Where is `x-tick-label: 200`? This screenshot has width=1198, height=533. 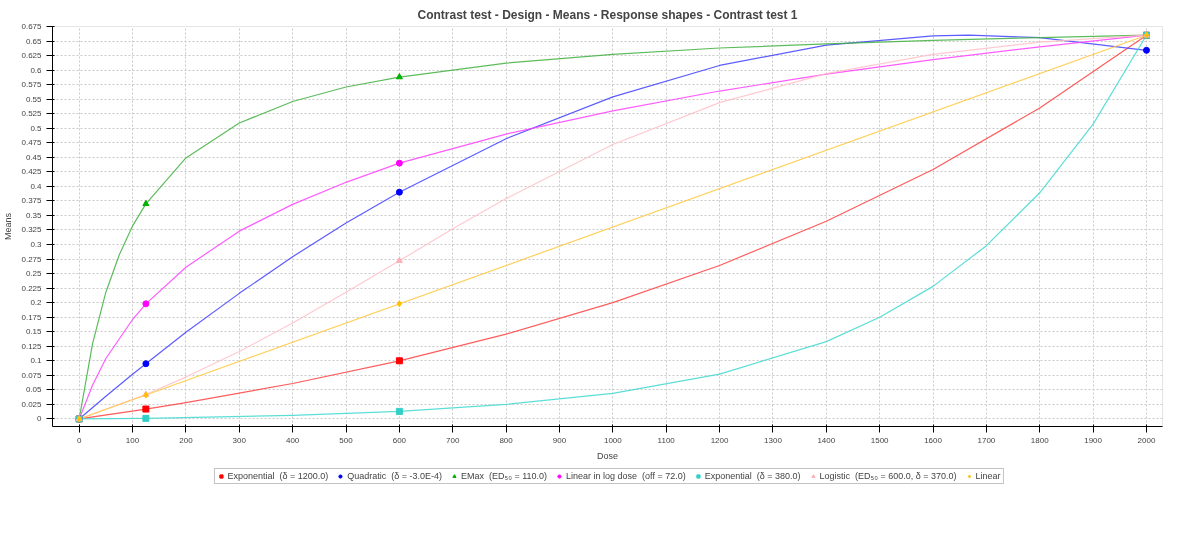 x-tick-label: 200 is located at coordinates (186, 440).